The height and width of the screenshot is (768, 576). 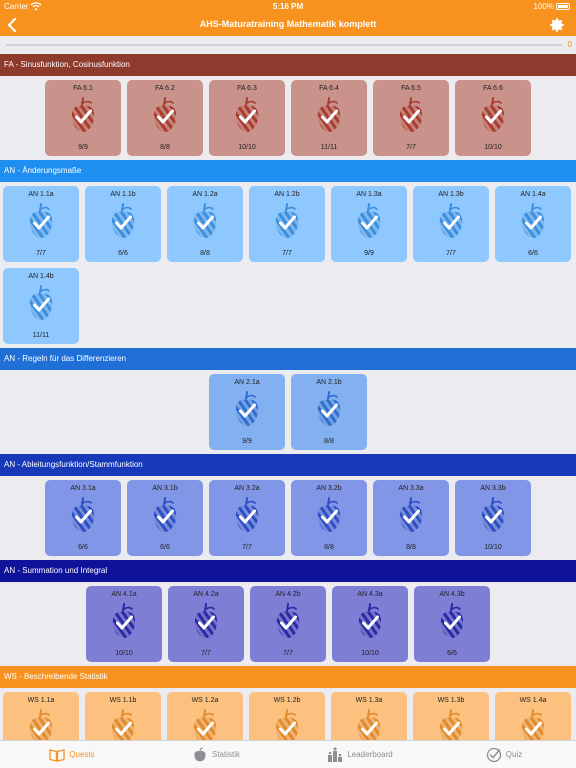 I want to click on quest-tile: FA 6.2 8/8, so click(x=165, y=118).